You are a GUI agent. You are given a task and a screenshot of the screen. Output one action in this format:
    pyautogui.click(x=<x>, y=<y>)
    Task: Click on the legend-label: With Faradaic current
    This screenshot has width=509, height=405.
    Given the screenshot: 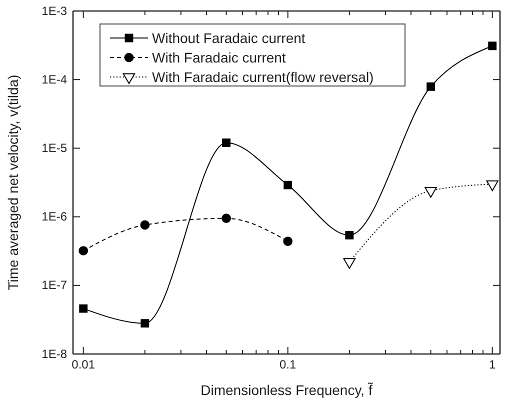 What is the action you would take?
    pyautogui.click(x=219, y=58)
    